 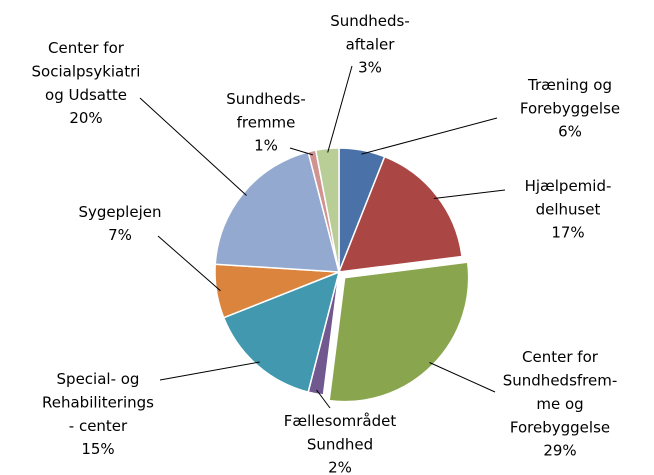 I want to click on slice-label: Hjælpemid-delhuset, so click(x=568, y=198).